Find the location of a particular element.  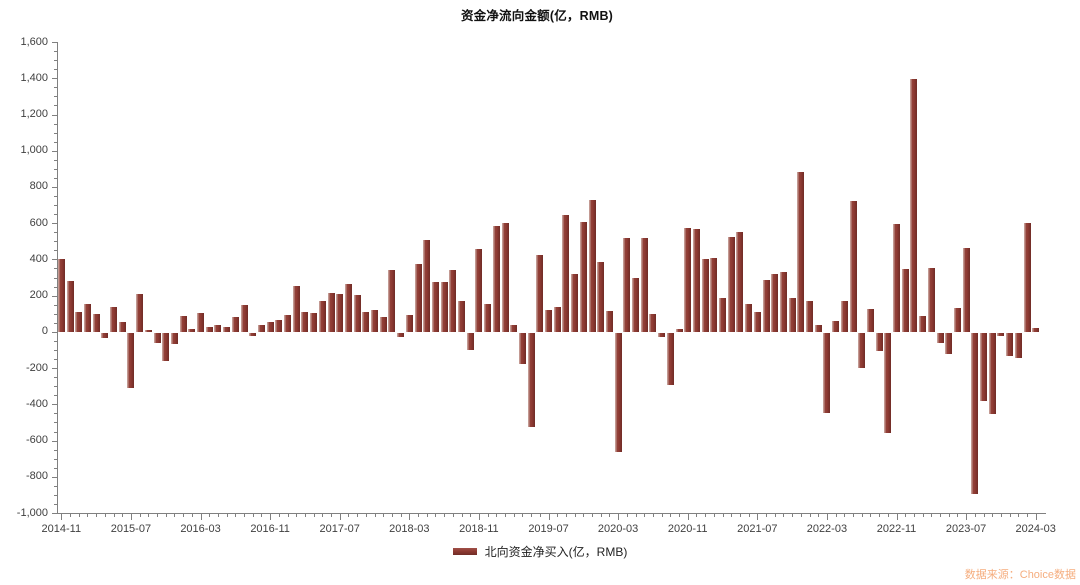

y-tick-label: 400 is located at coordinates (38, 258).